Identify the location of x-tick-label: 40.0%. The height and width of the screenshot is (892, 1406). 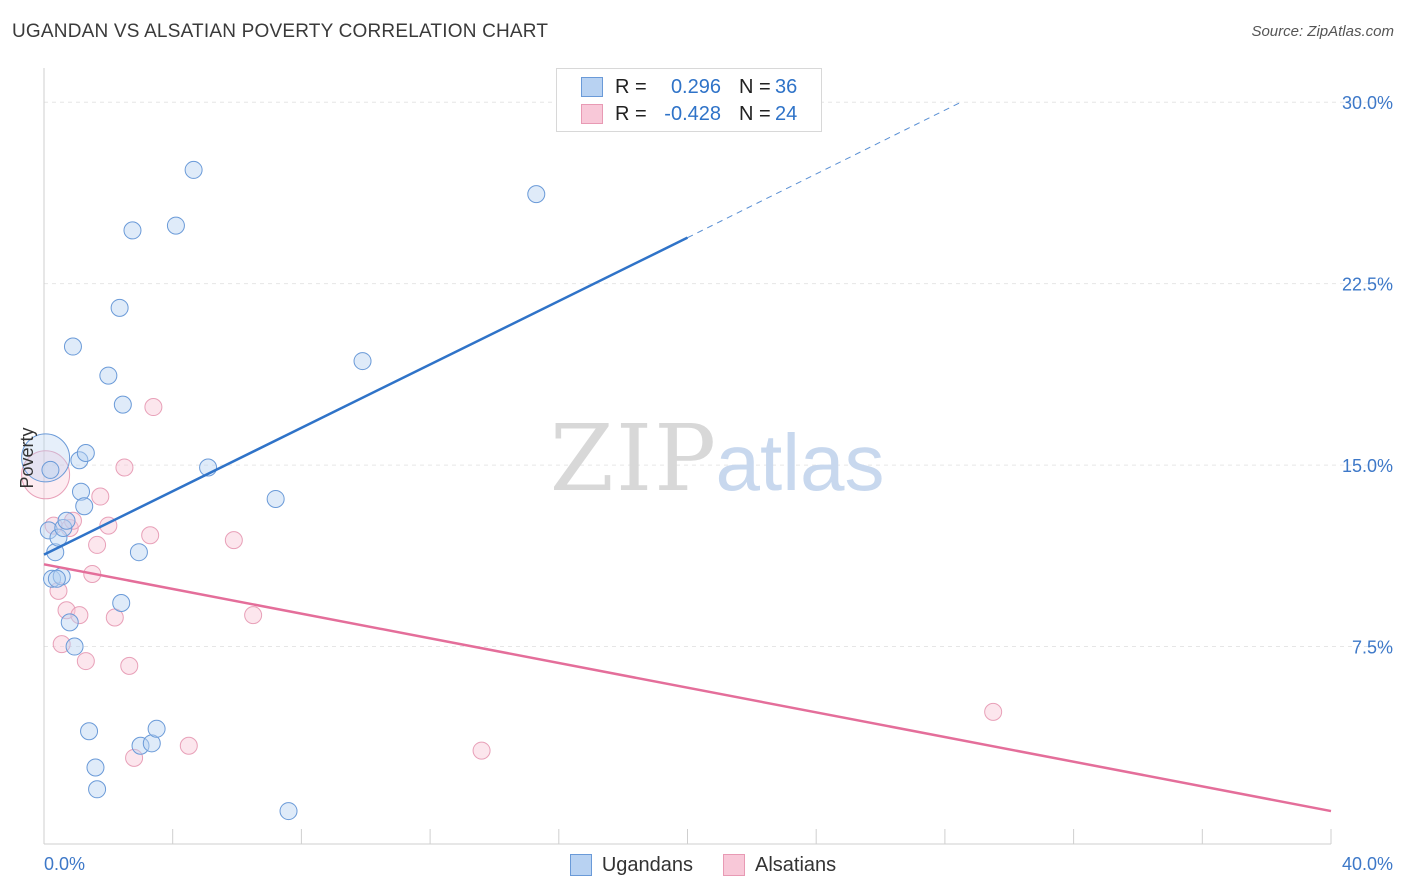
(1367, 864).